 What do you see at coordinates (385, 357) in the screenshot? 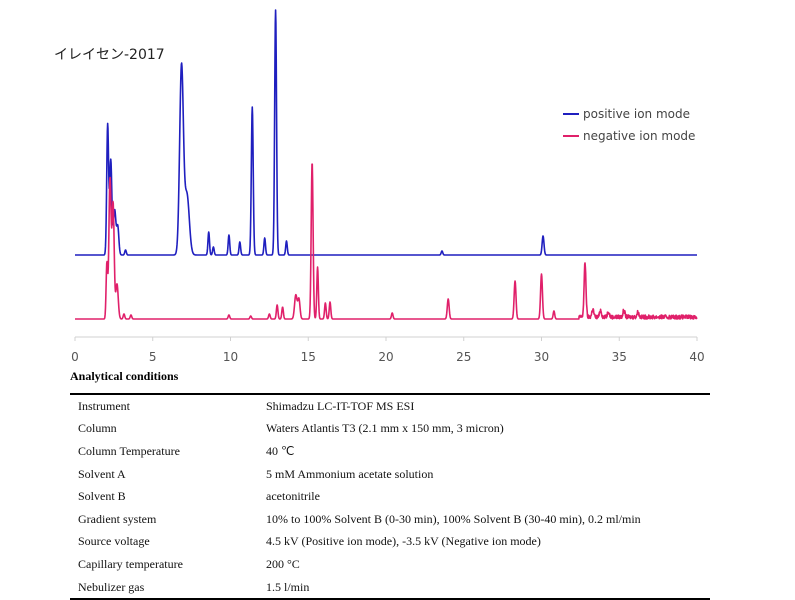
I see `x-tick-label: 20` at bounding box center [385, 357].